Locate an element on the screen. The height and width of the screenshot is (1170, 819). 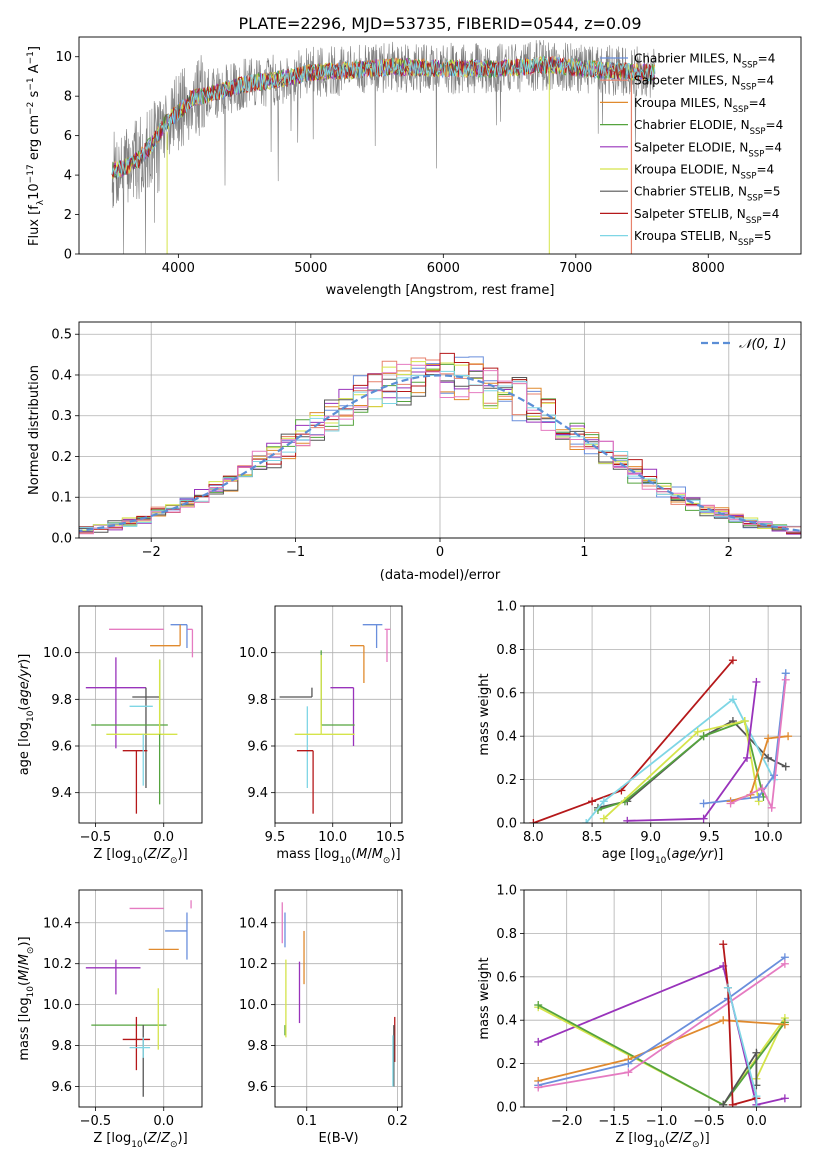
y-tick-label: 8 is located at coordinates (68, 97).